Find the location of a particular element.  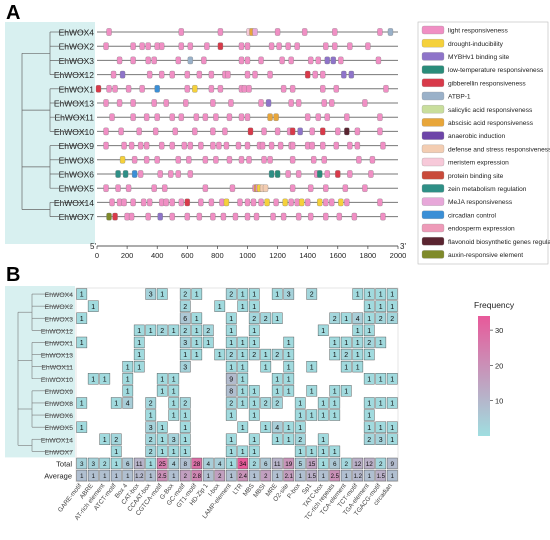

total-value: 11 is located at coordinates (277, 464).